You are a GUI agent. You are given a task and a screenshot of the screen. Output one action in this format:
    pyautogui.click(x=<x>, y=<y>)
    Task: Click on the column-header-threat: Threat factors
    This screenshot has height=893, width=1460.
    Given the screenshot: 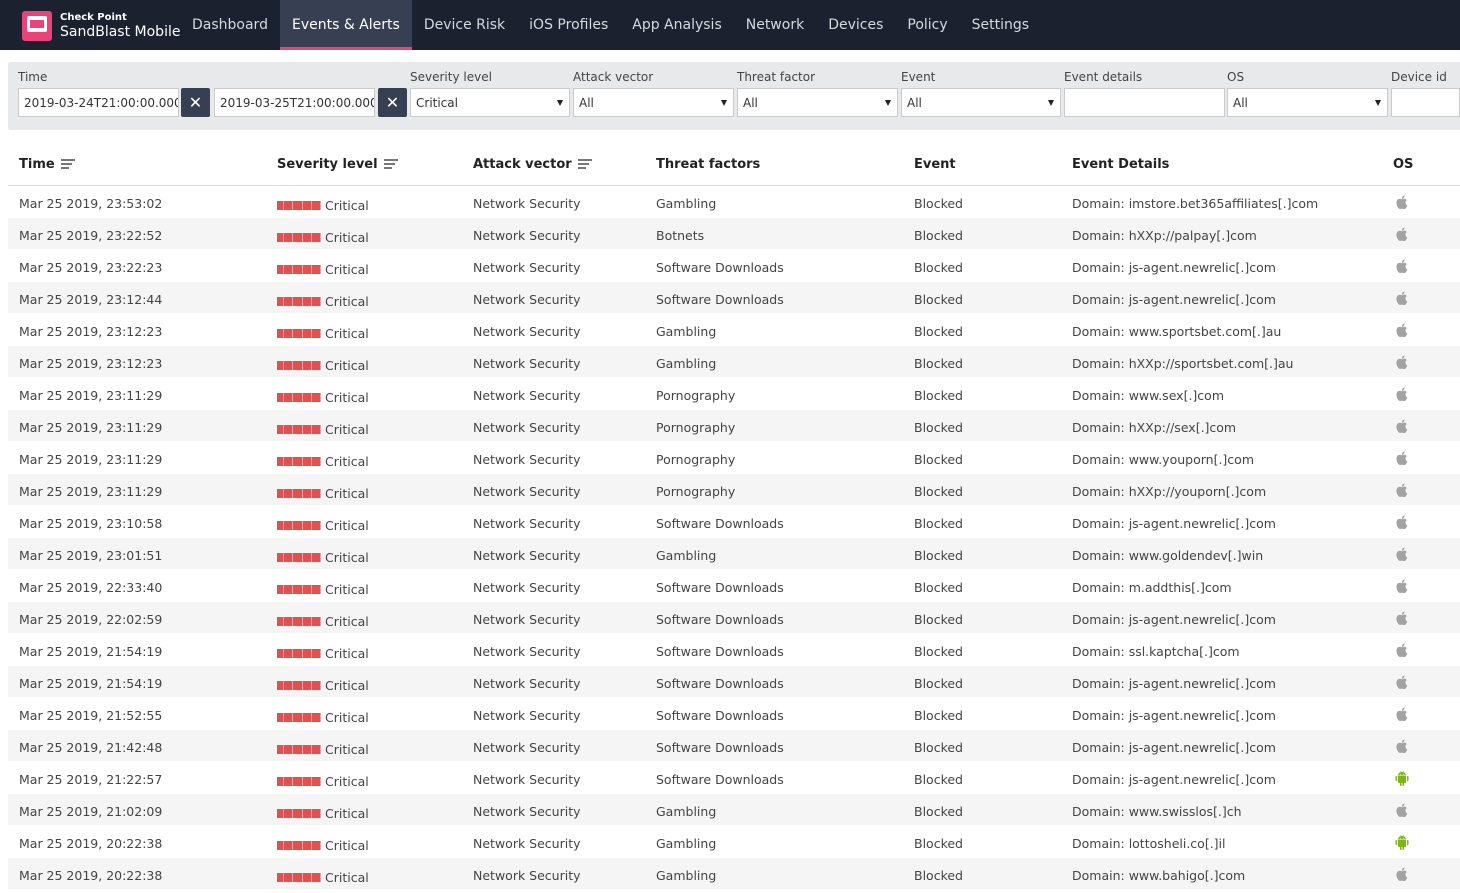 What is the action you would take?
    pyautogui.click(x=708, y=164)
    